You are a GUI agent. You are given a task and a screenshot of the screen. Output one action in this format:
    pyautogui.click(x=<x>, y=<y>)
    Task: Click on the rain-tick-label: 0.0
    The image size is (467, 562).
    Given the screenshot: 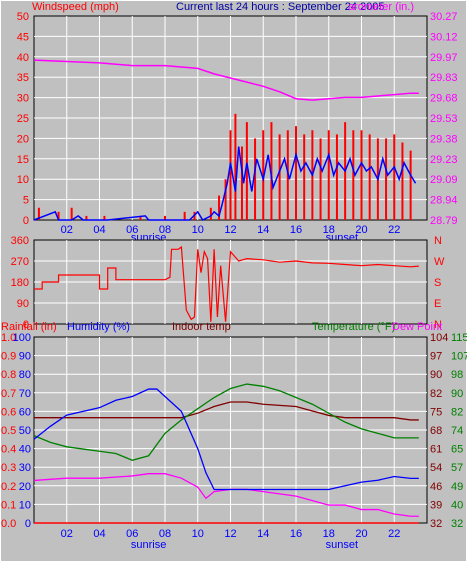 What is the action you would take?
    pyautogui.click(x=8, y=524)
    